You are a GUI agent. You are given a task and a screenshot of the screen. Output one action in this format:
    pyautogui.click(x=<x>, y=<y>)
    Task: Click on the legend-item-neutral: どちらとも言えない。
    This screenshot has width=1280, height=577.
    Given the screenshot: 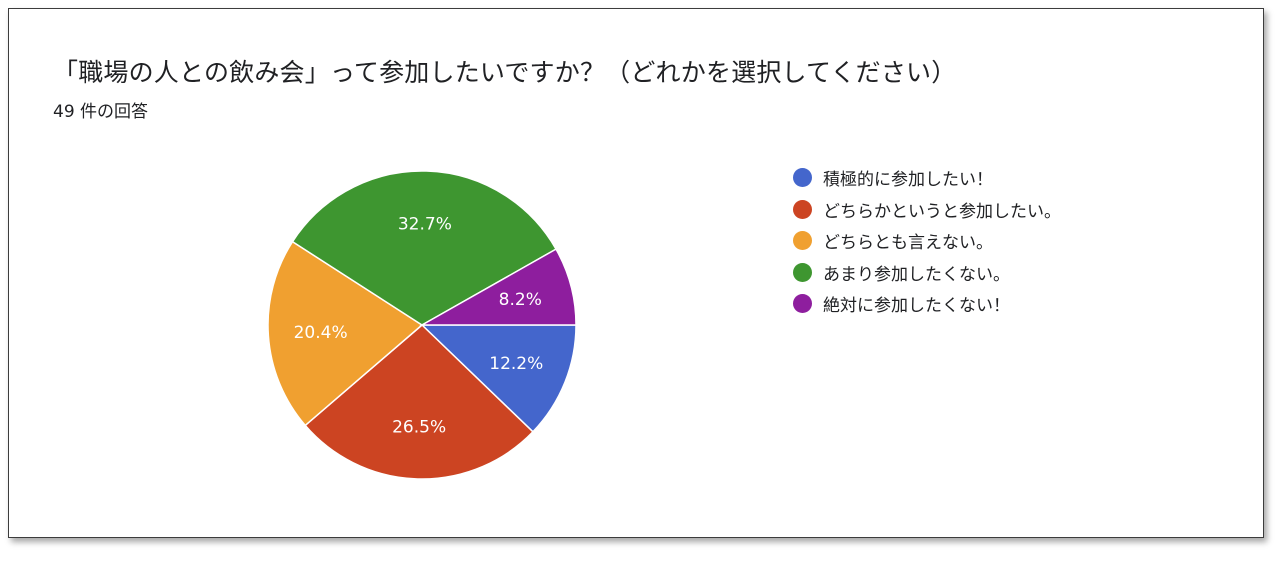 What is the action you would take?
    pyautogui.click(x=927, y=241)
    